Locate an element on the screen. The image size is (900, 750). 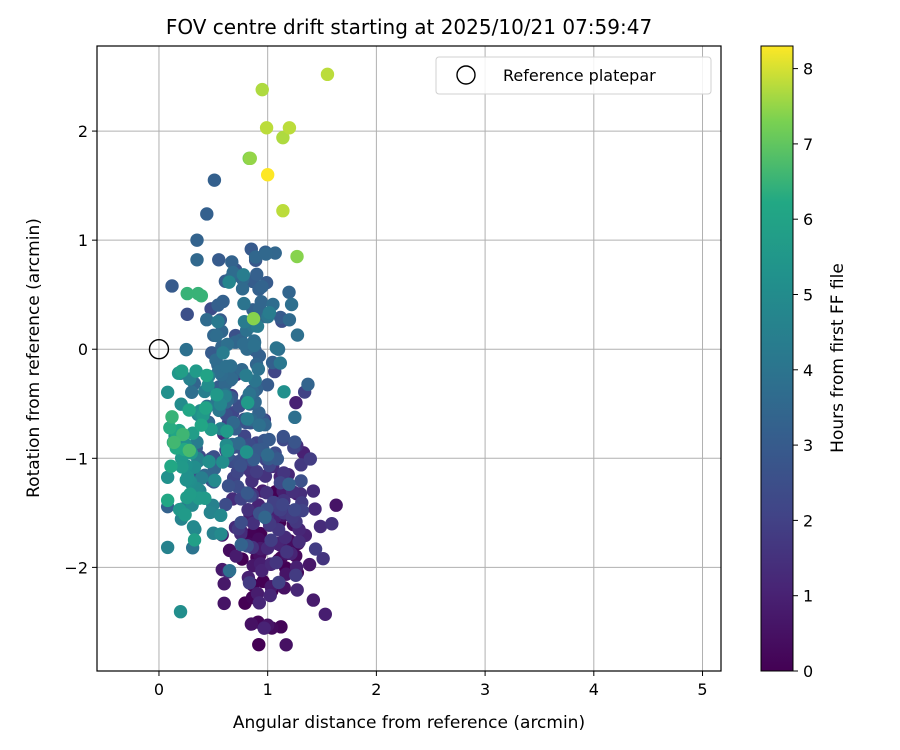
colorbar-tick-label: 7 is located at coordinates (808, 144).